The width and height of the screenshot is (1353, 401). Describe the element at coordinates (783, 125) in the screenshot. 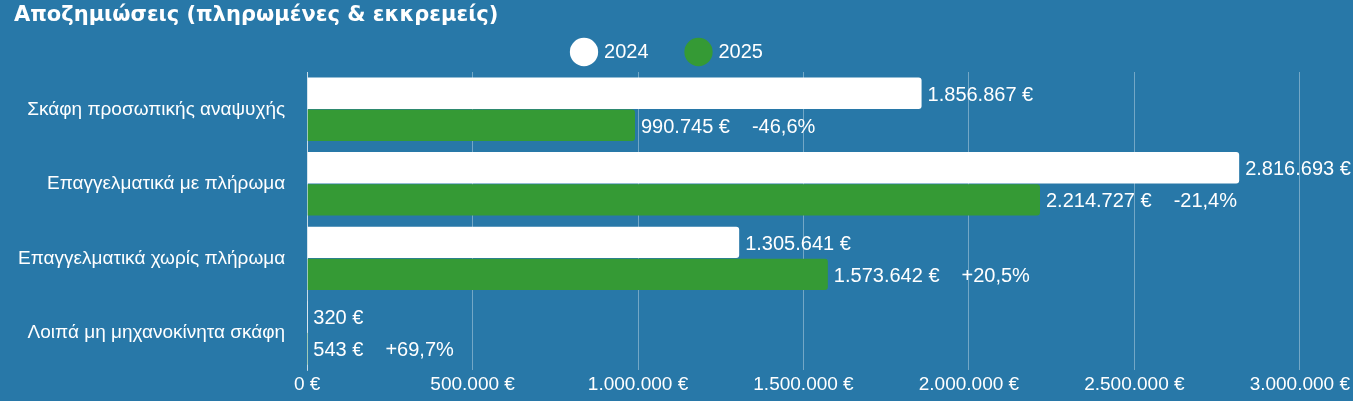

I see `annotation: -46,6%` at that location.